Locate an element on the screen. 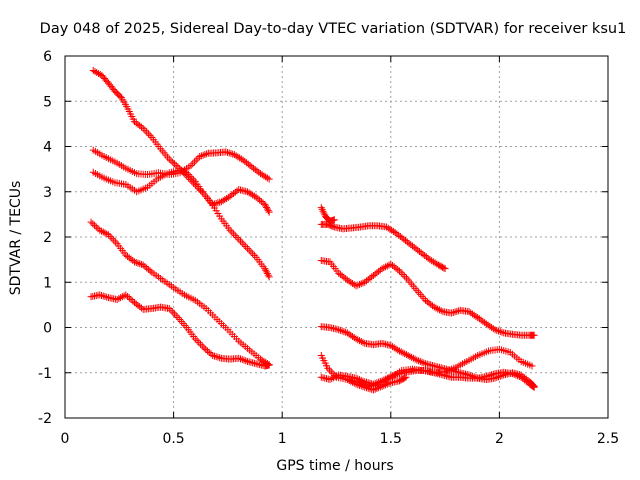 The image size is (640, 480). y-tick-label: 0 is located at coordinates (47, 329).